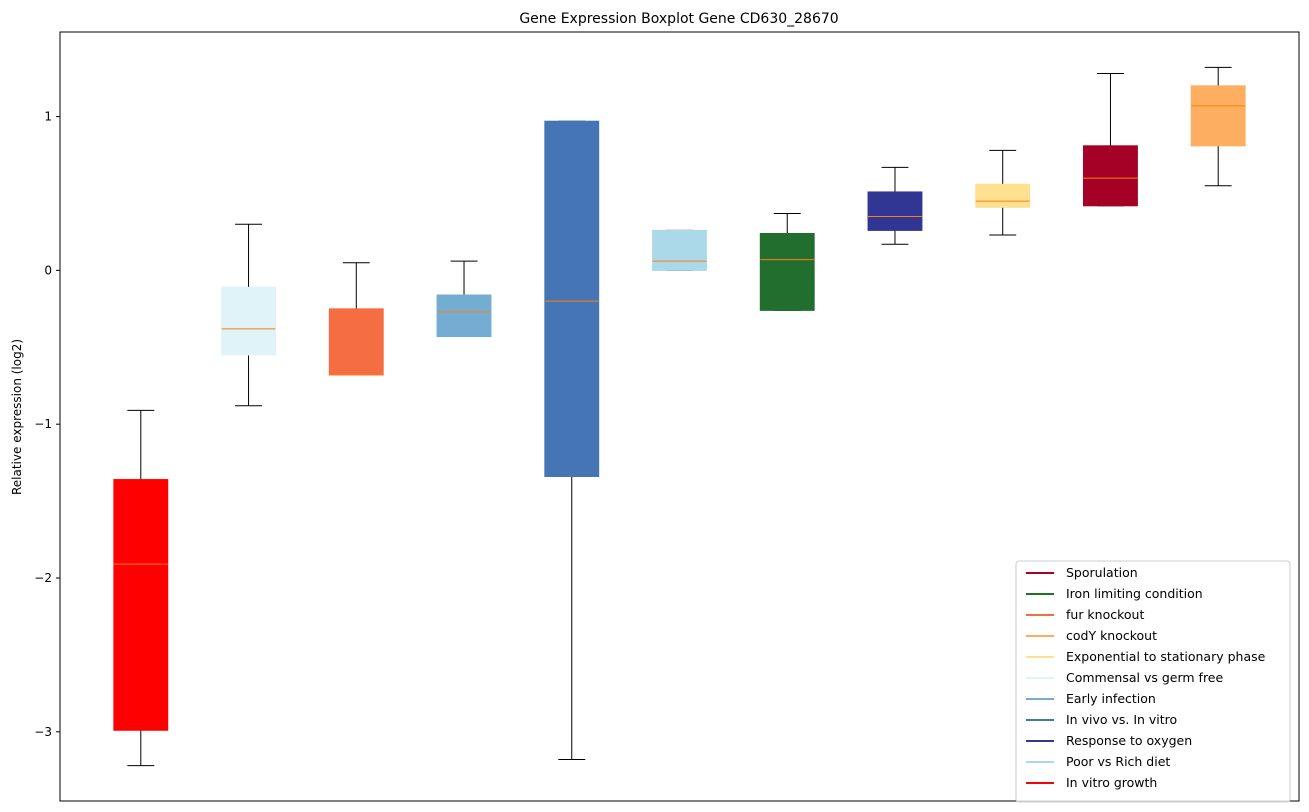  What do you see at coordinates (1118, 761) in the screenshot?
I see `legend-label: Poor vs Rich diet` at bounding box center [1118, 761].